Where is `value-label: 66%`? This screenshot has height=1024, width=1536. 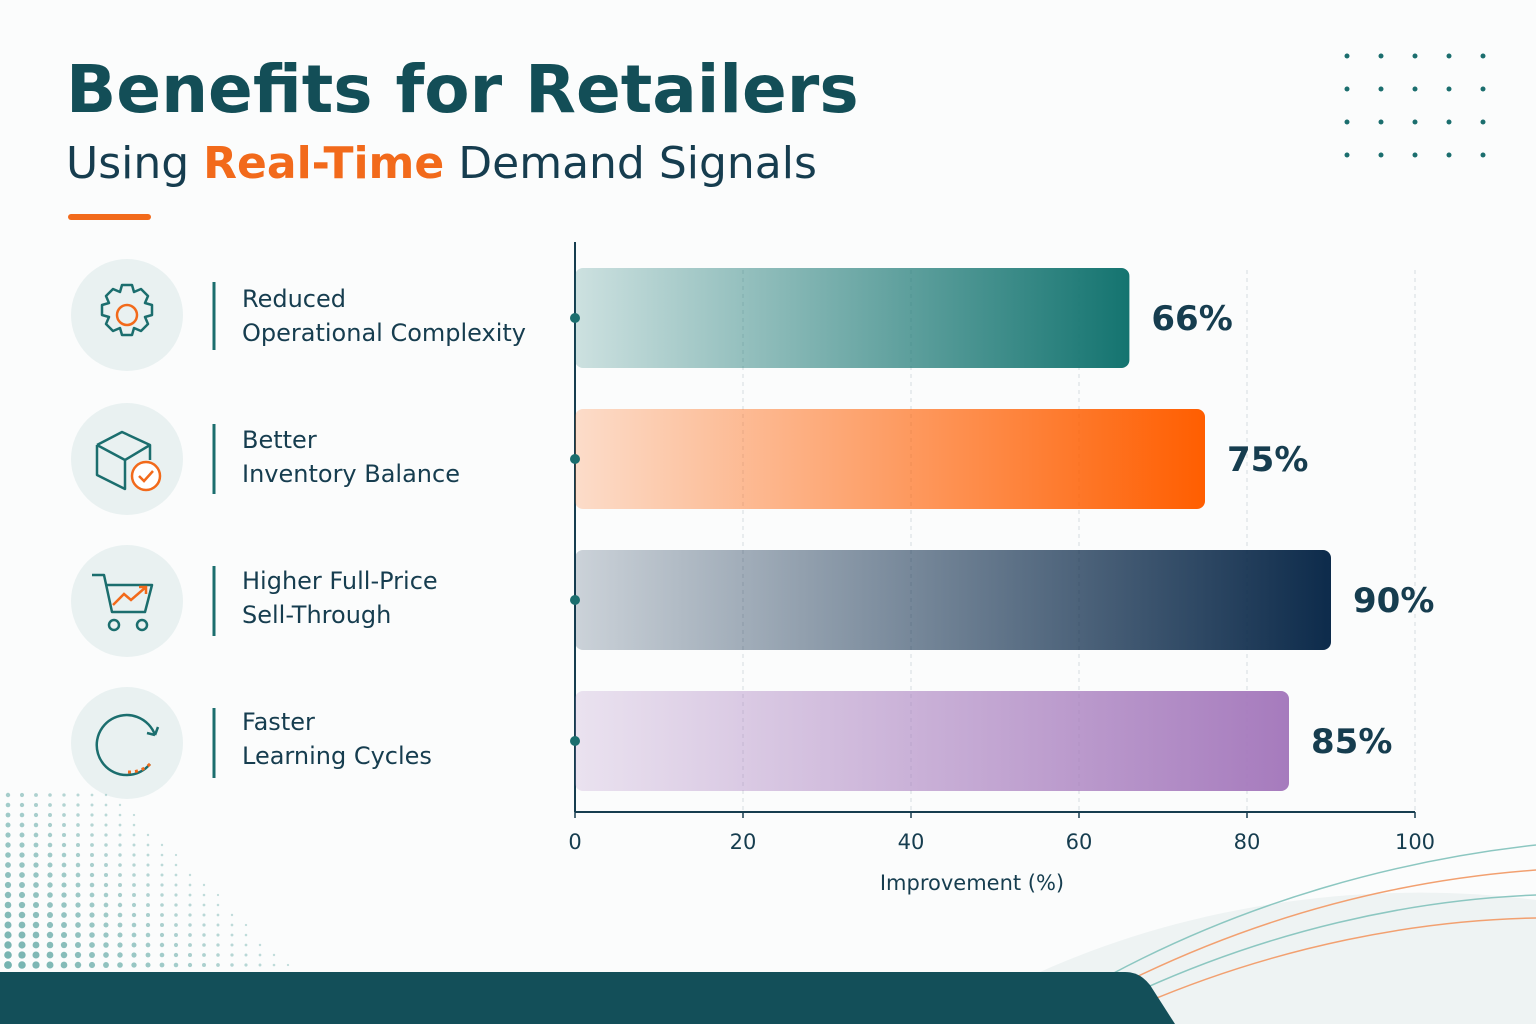
value-label: 66% is located at coordinates (1191, 319).